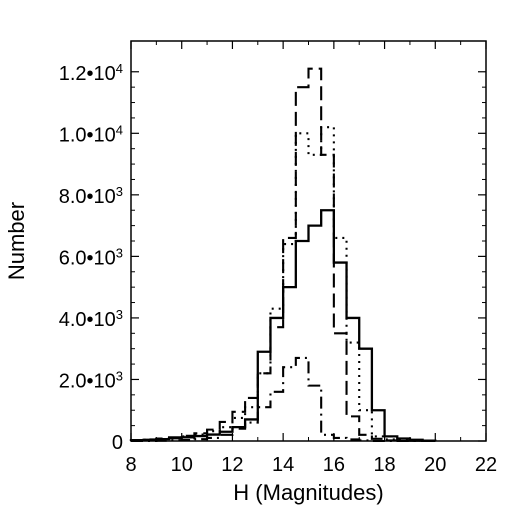 This screenshot has width=525, height=525. Describe the element at coordinates (182, 465) in the screenshot. I see `x-tick-label: 10` at that location.